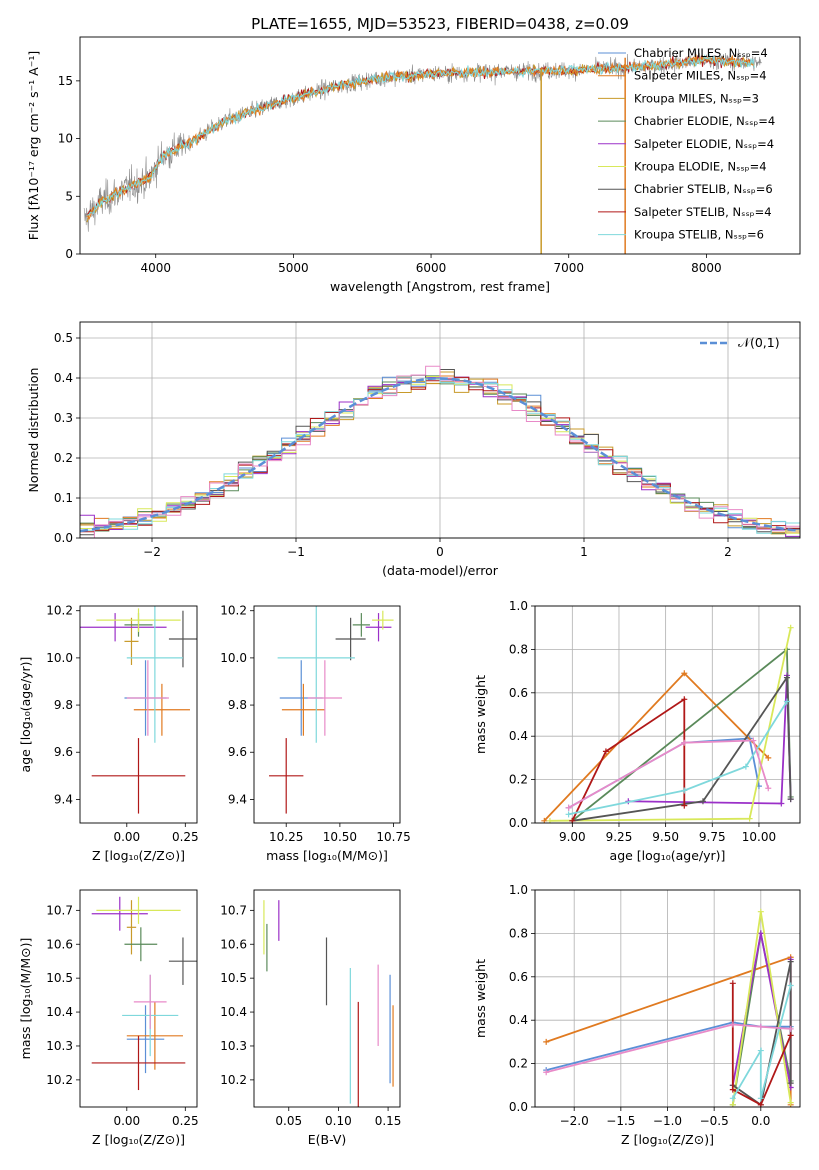 Image resolution: width=819 pixels, height=1170 pixels. What do you see at coordinates (63, 418) in the screenshot?
I see `y-tick-label: 0.3` at bounding box center [63, 418].